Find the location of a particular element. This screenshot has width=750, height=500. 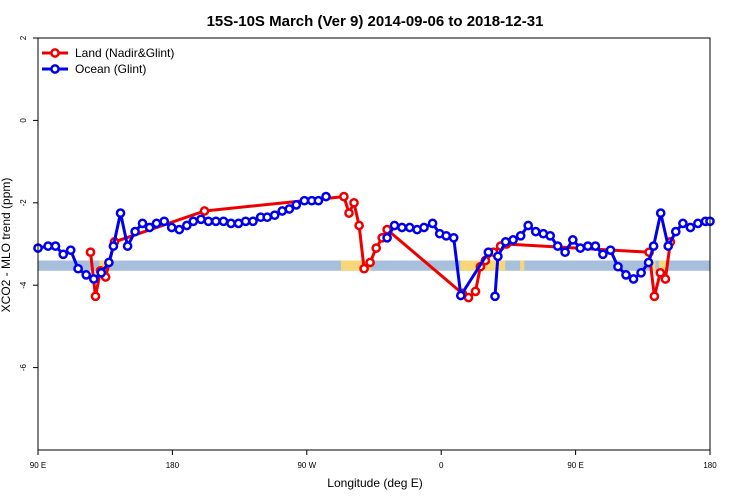

x-tick-label: 180 is located at coordinates (173, 465).